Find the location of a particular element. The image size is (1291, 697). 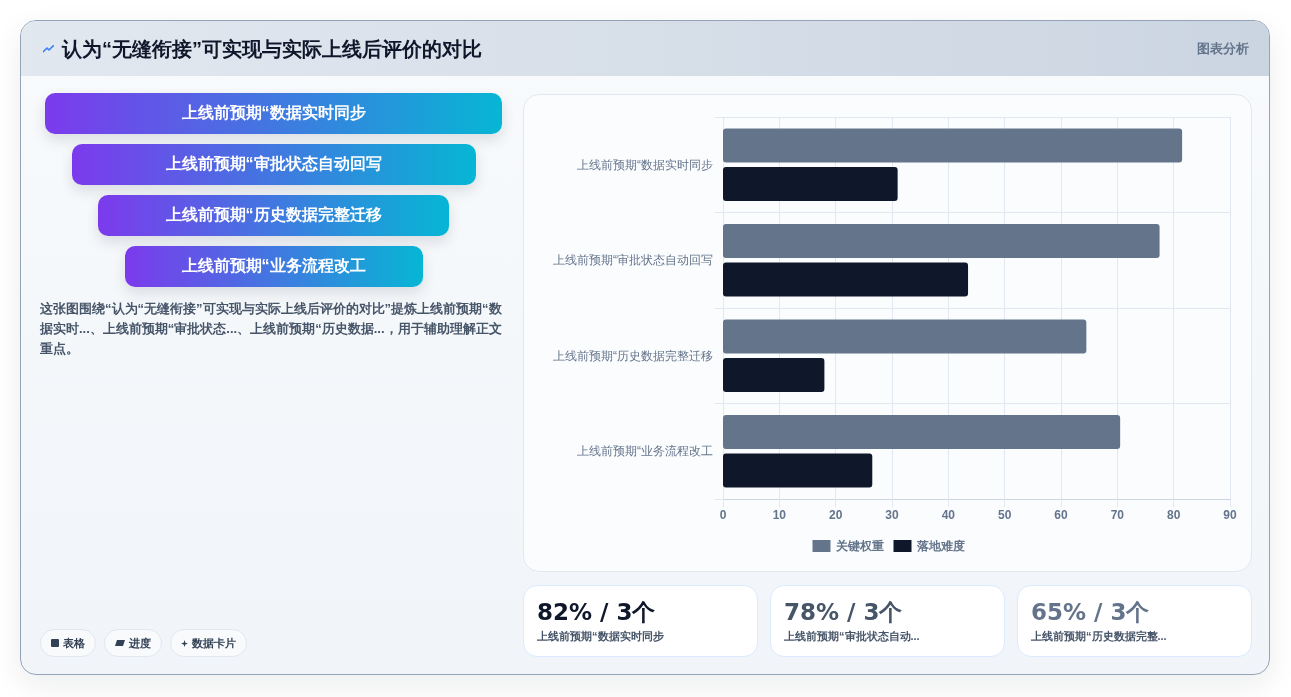

y-tick-label: 上线前预期“数据实时同步 is located at coordinates (645, 164).